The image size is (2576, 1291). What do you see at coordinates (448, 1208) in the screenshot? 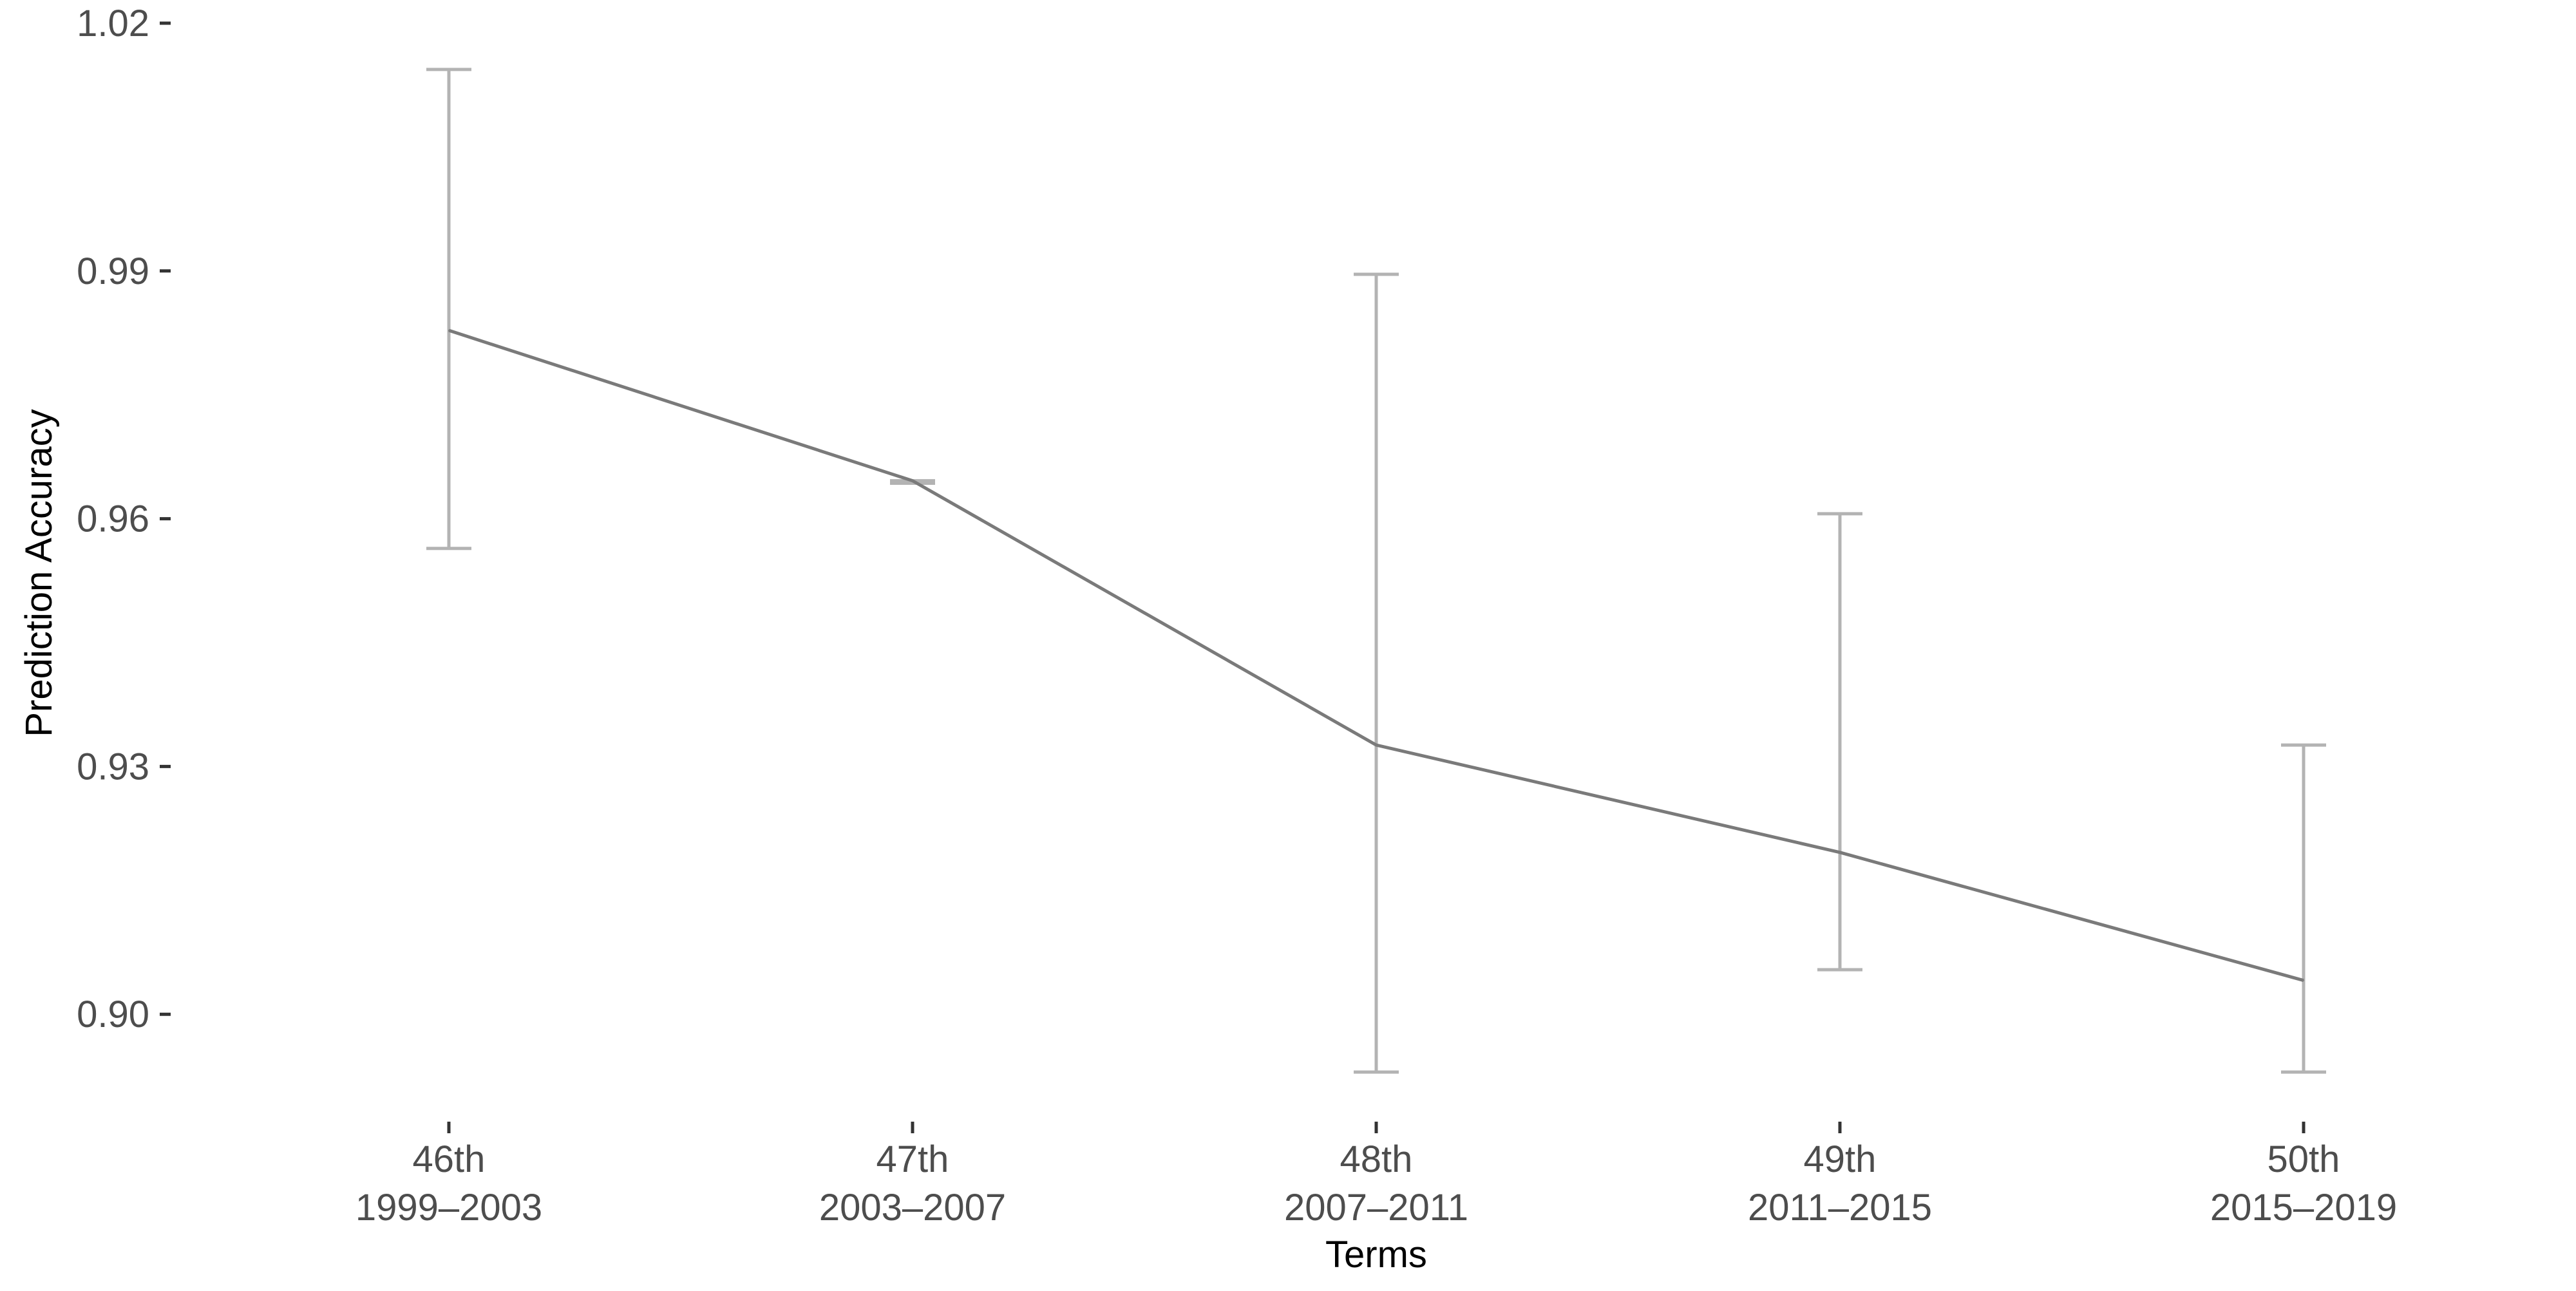
I see `x-tick-label-years: 1999–2003` at bounding box center [448, 1208].